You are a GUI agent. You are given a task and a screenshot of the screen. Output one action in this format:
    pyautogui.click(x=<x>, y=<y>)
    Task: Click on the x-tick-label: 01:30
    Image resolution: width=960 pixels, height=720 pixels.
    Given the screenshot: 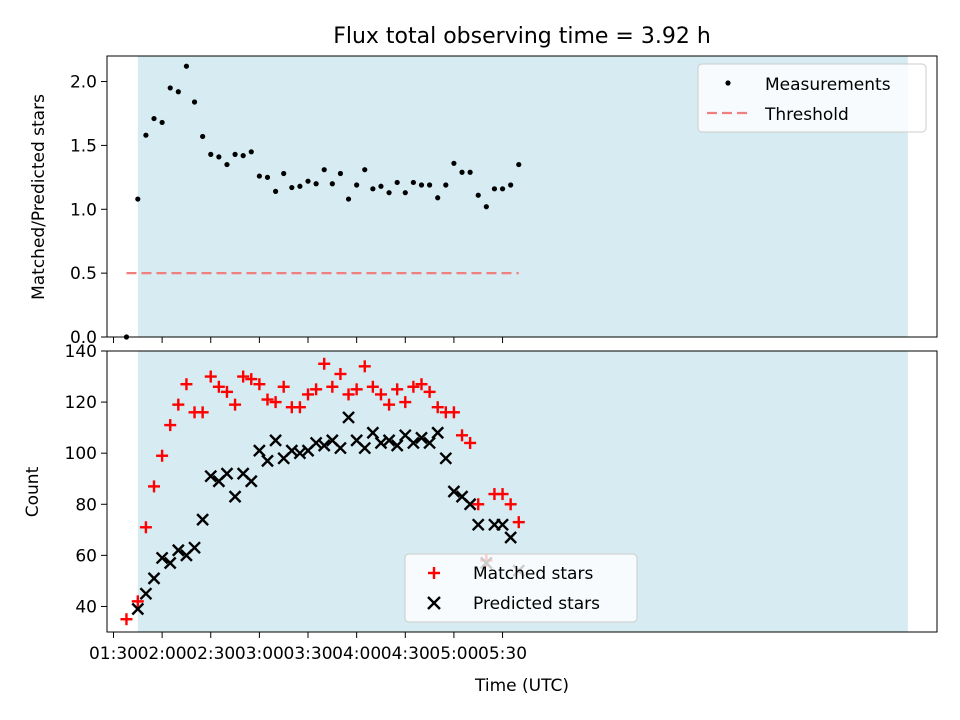 What is the action you would take?
    pyautogui.click(x=113, y=654)
    